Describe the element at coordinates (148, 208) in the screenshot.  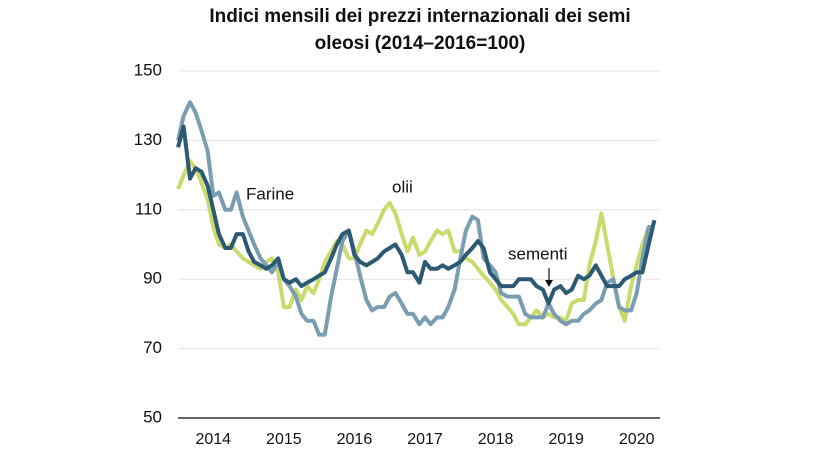
I see `y-tick-label: 110` at that location.